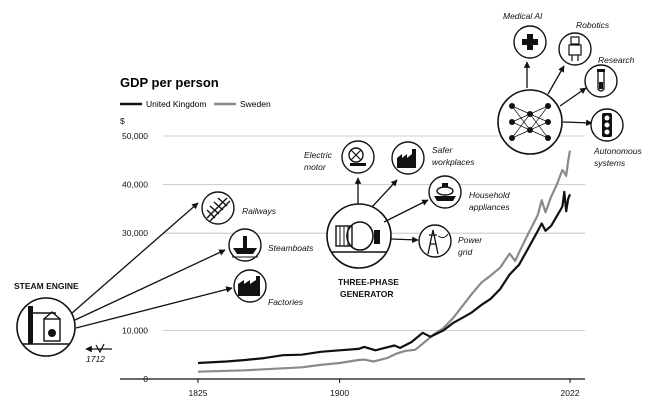 The width and height of the screenshot is (660, 405). Describe the element at coordinates (489, 207) in the screenshot. I see `label-household-line2: appliances` at that location.